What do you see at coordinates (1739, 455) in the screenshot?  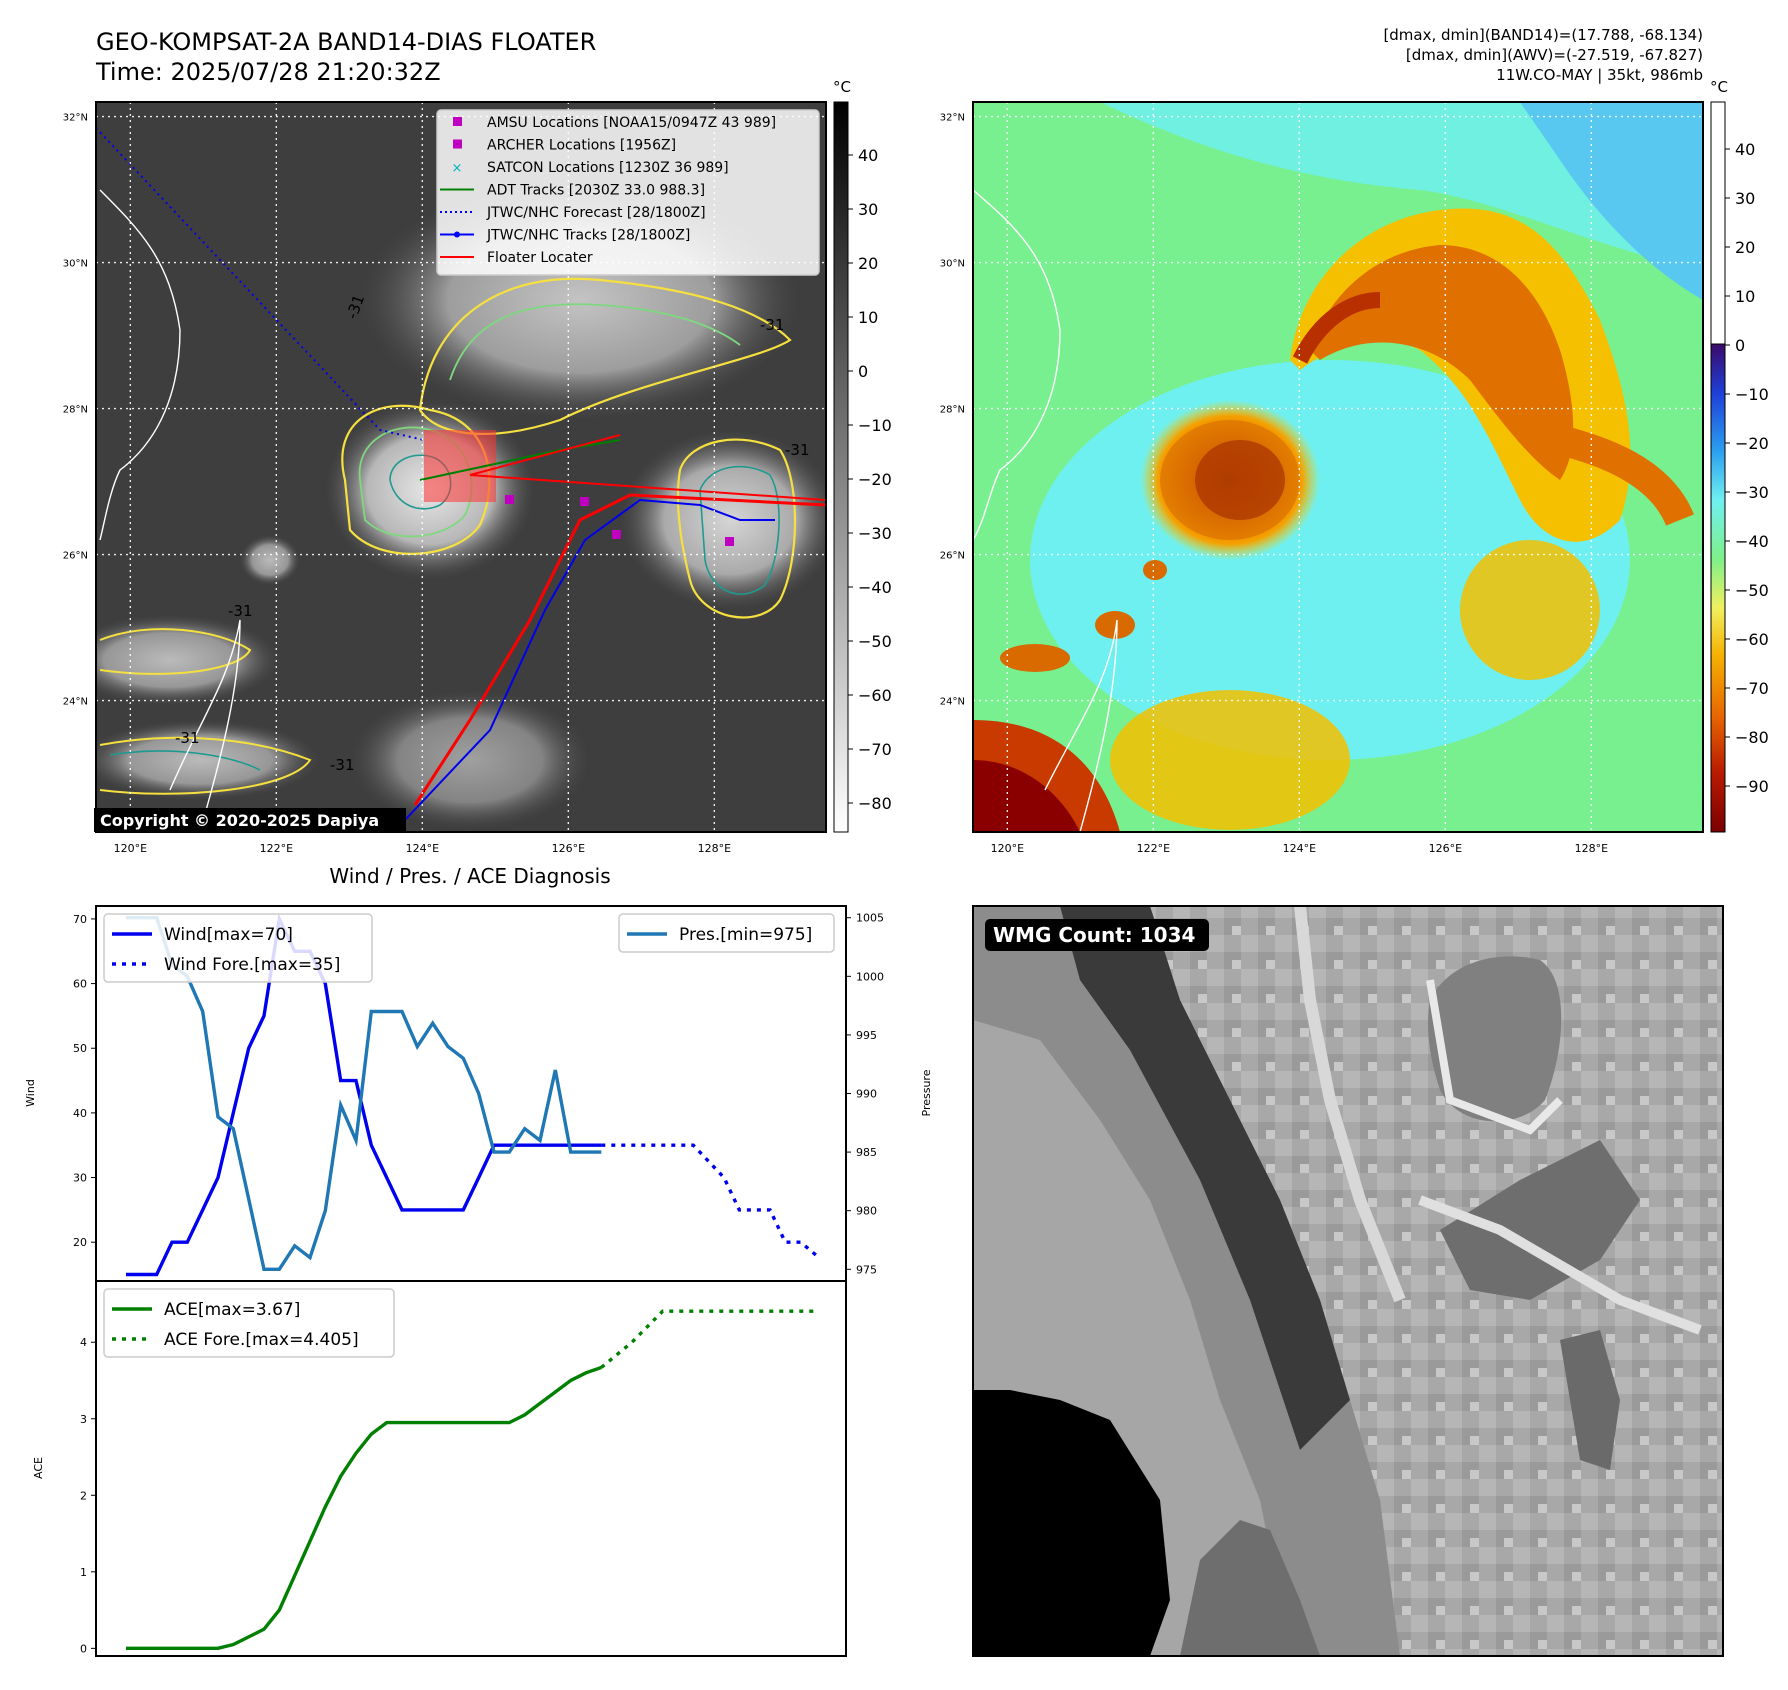 I see `color-colorbar: °C 40 30 20 10 0 −10 −20 −30 −40 −50 −60 −70 −80 −90` at bounding box center [1739, 455].